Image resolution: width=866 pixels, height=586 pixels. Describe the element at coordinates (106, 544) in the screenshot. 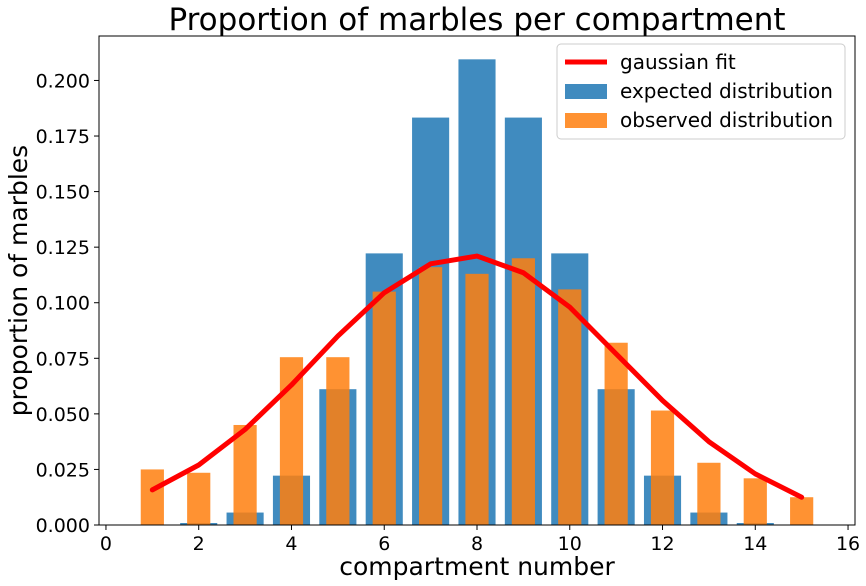

I see `x-tick-label: 0` at that location.